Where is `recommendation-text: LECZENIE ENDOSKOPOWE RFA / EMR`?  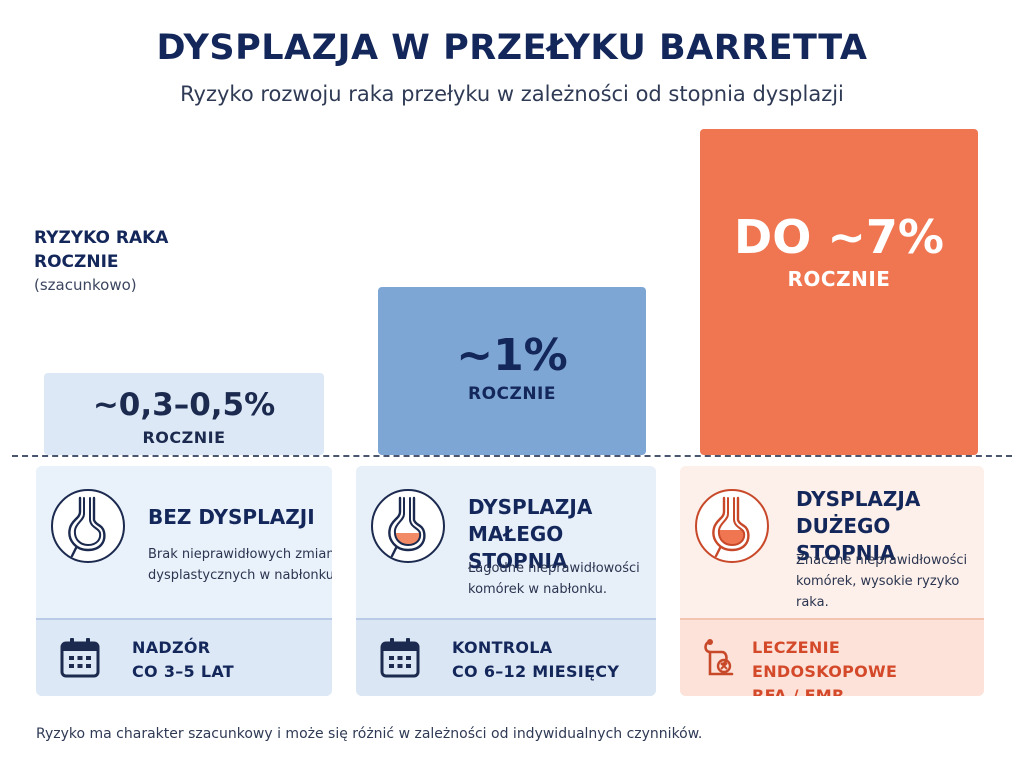
recommendation-text: LECZENIE ENDOSKOPOWE RFA / EMR is located at coordinates (866, 666).